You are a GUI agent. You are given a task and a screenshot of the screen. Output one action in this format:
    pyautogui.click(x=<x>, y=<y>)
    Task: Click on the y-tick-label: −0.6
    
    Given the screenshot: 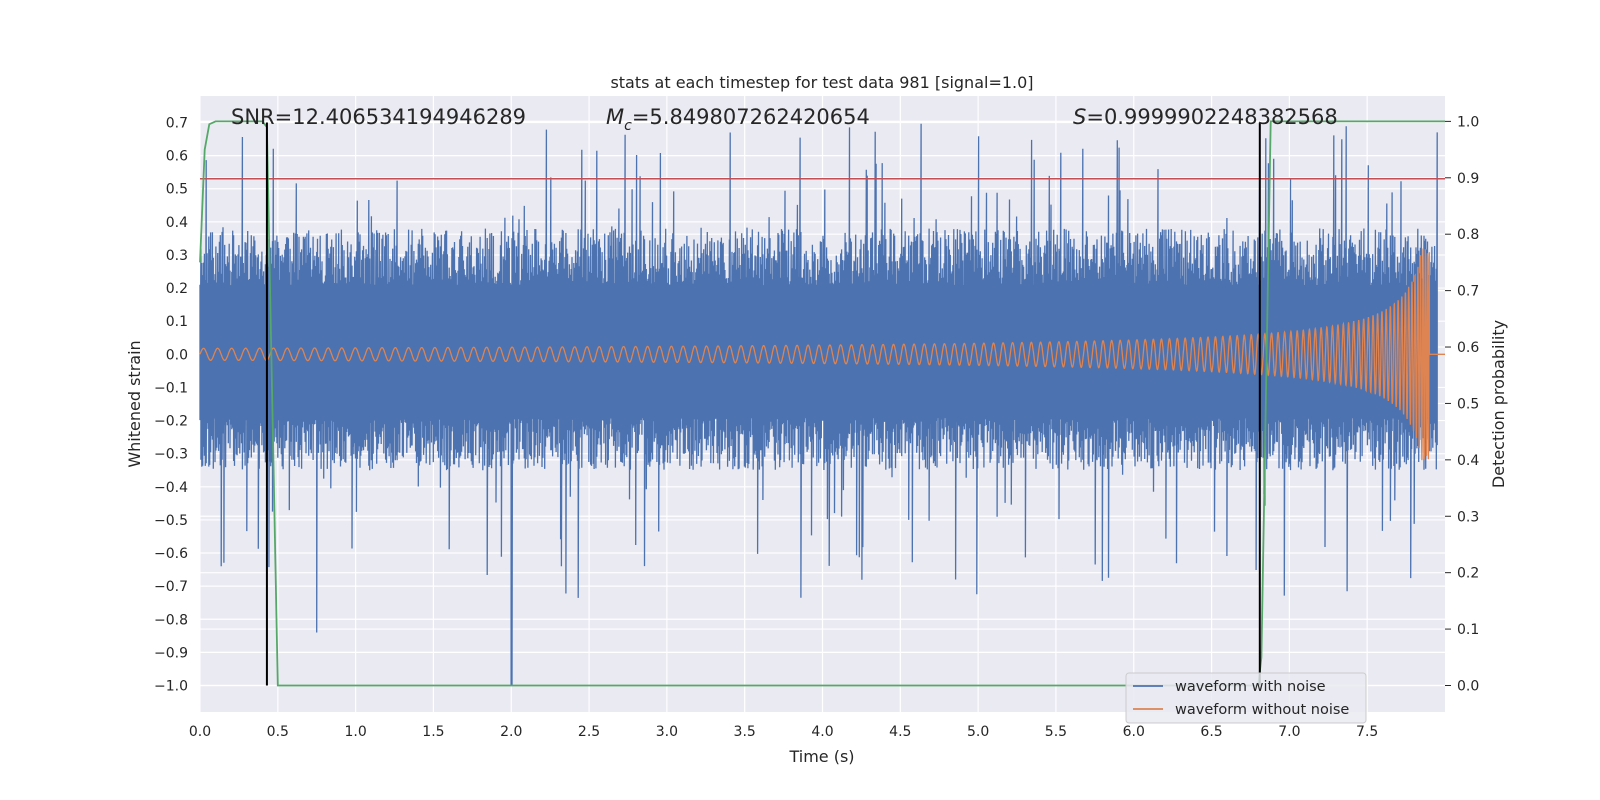 What is the action you would take?
    pyautogui.click(x=171, y=554)
    